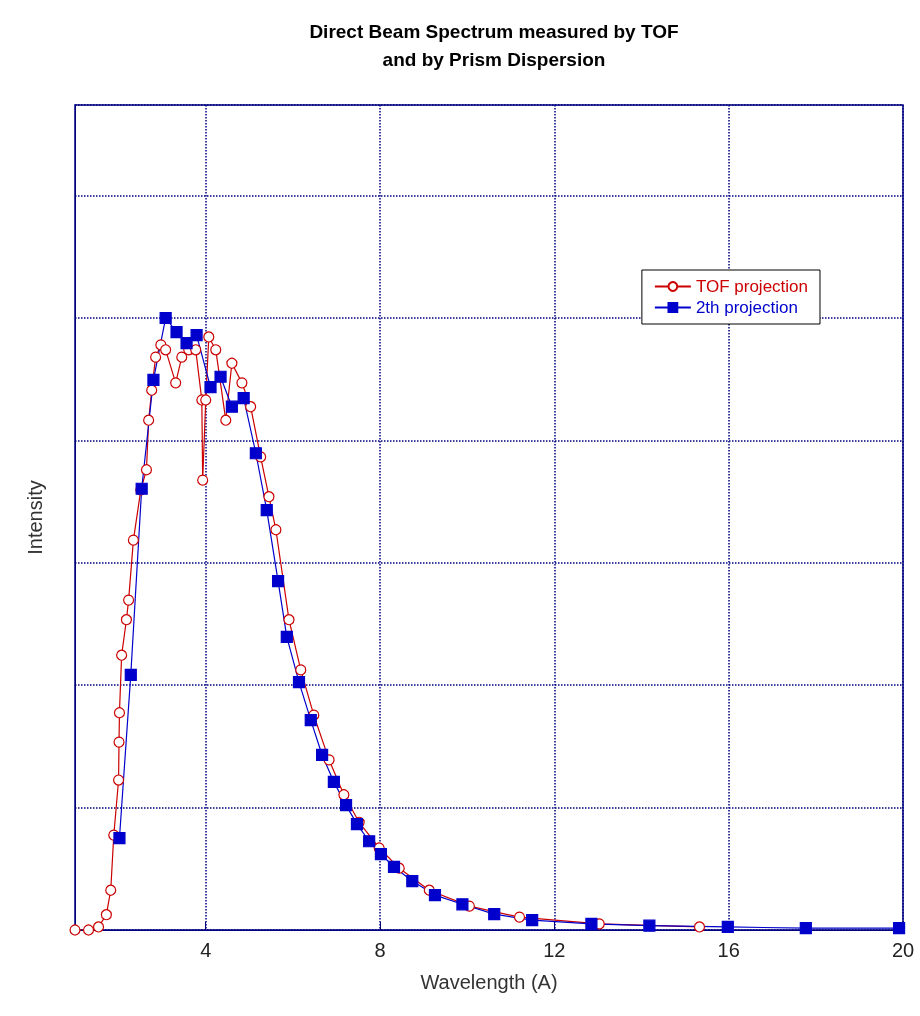 The height and width of the screenshot is (1016, 920). Describe the element at coordinates (489, 982) in the screenshot. I see `x-axis-title: Wavelength (A)` at that location.